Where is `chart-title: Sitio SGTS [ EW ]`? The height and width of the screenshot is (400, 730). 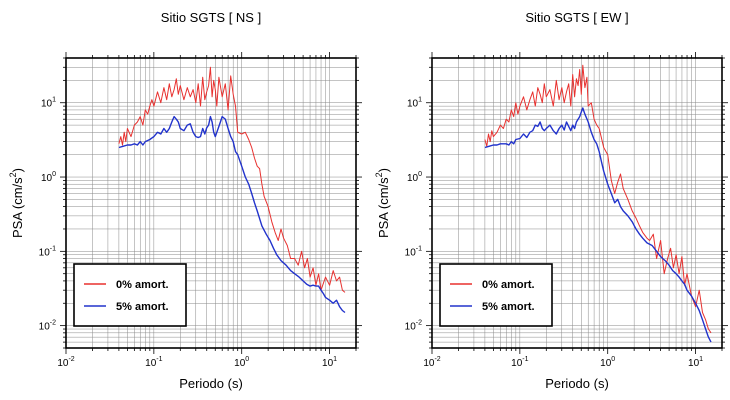
chart-title: Sitio SGTS [ EW ] is located at coordinates (576, 17).